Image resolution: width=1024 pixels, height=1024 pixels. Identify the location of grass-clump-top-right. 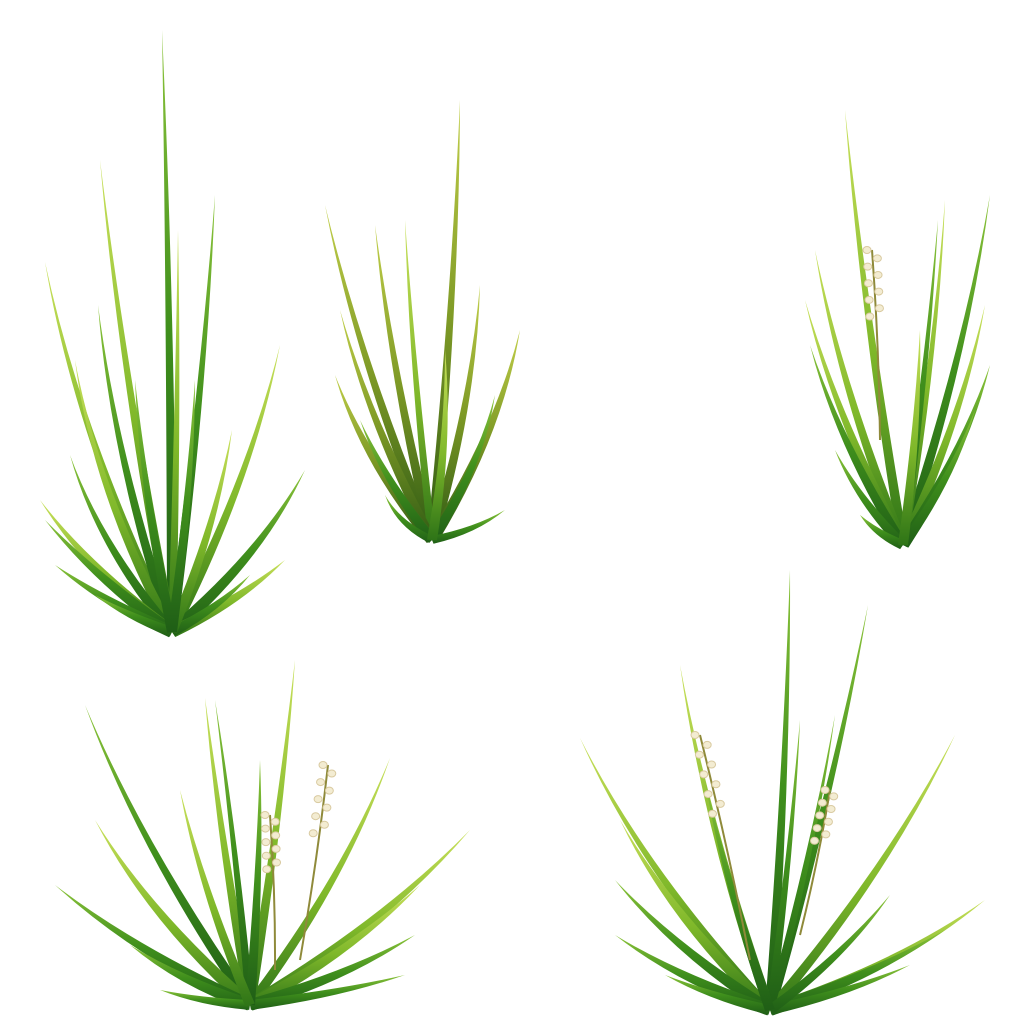
(897, 330).